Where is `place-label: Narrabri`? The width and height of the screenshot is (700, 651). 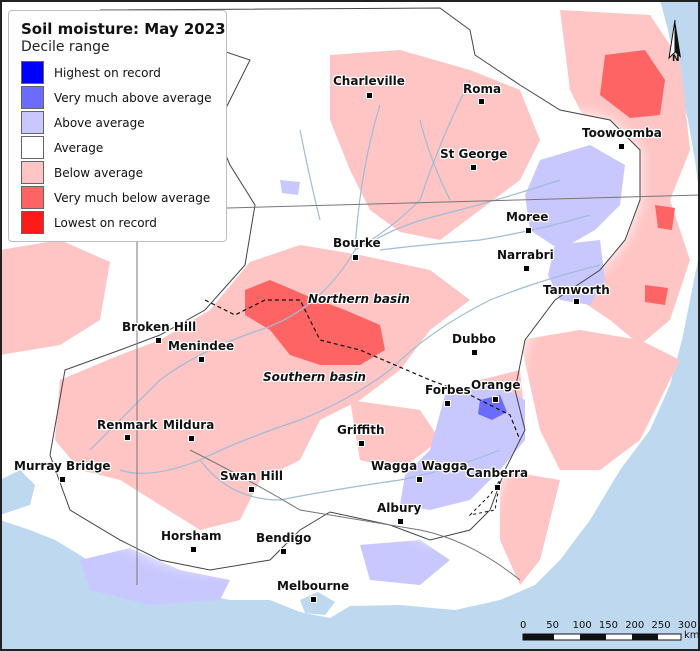 place-label: Narrabri is located at coordinates (525, 255).